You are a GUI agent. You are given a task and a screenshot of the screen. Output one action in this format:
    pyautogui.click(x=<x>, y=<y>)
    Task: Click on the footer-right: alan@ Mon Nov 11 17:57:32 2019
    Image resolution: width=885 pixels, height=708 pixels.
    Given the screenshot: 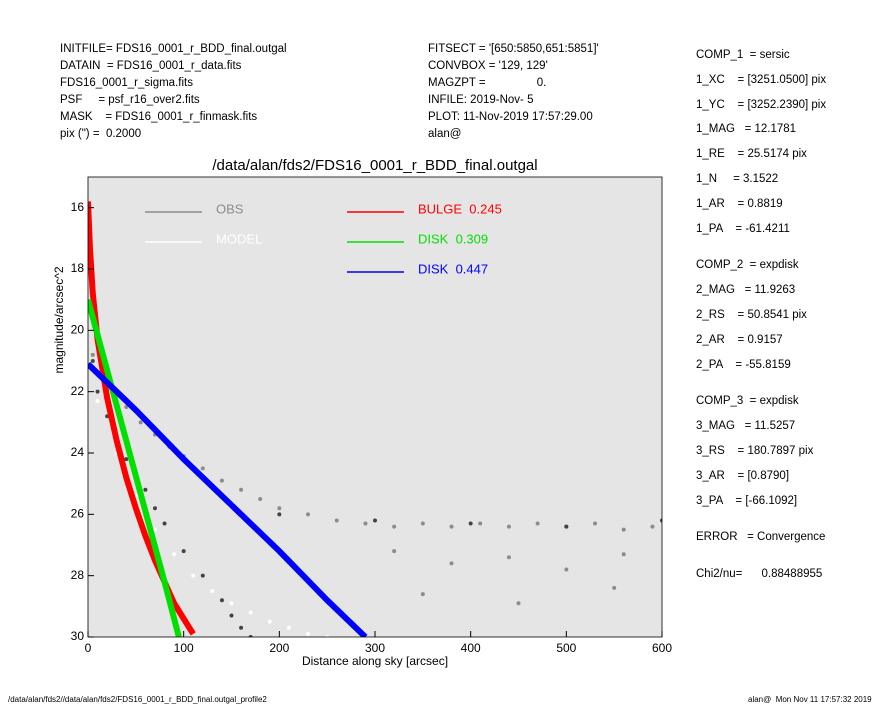 What is the action you would take?
    pyautogui.click(x=810, y=699)
    